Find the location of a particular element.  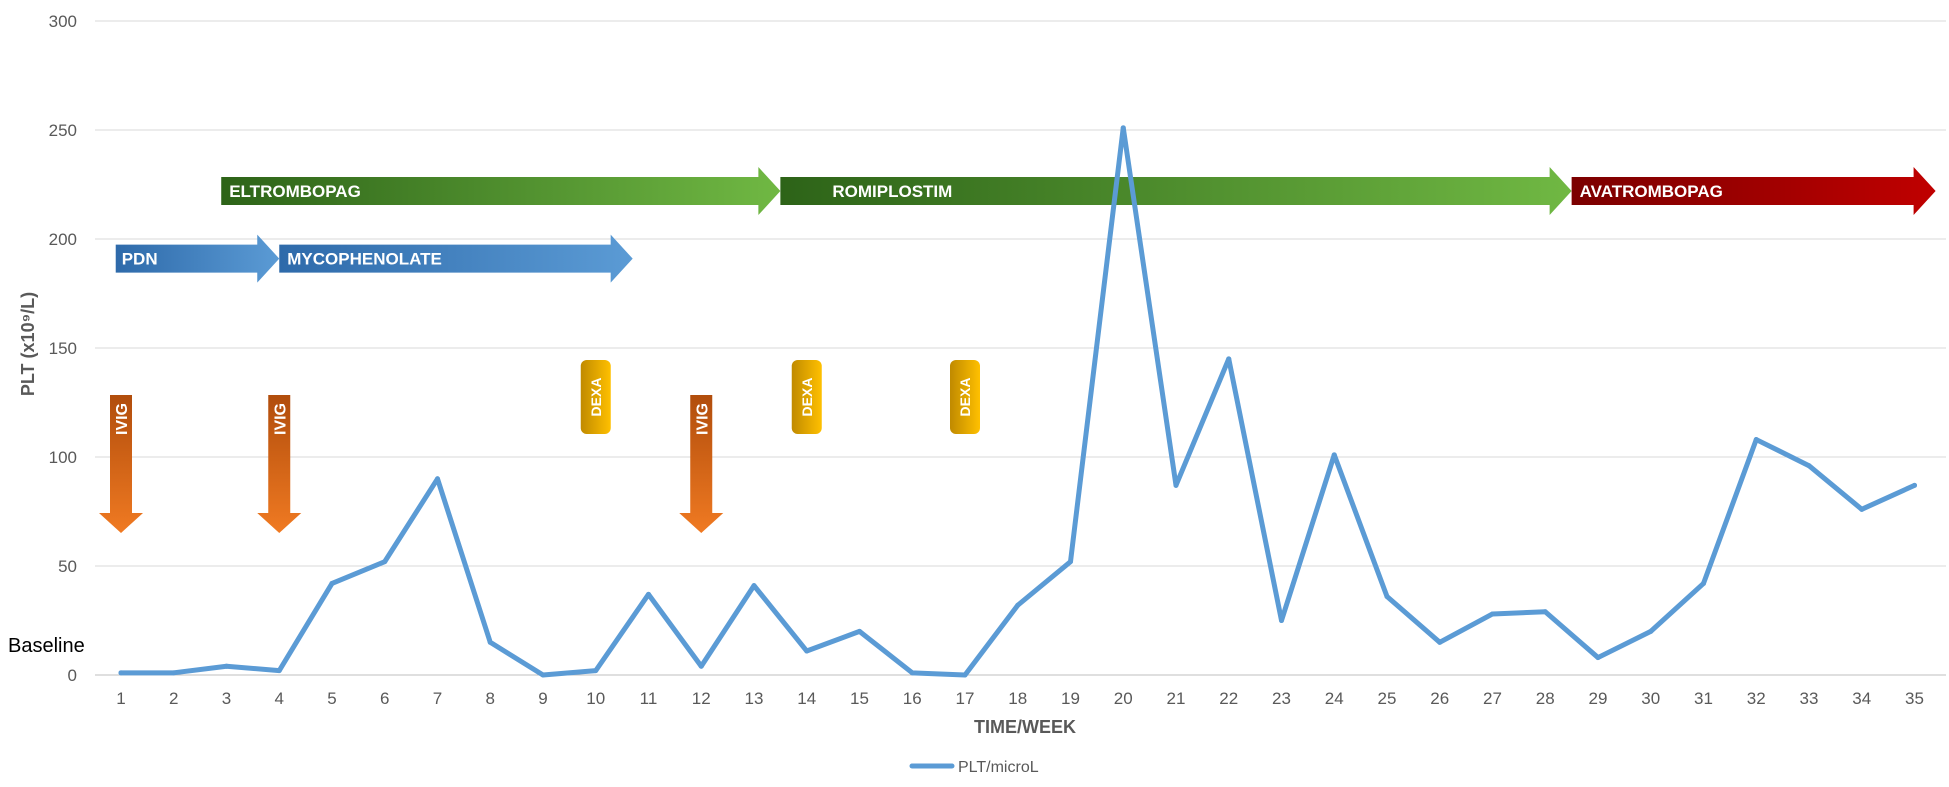

x-tick-label: 13 is located at coordinates (754, 698).